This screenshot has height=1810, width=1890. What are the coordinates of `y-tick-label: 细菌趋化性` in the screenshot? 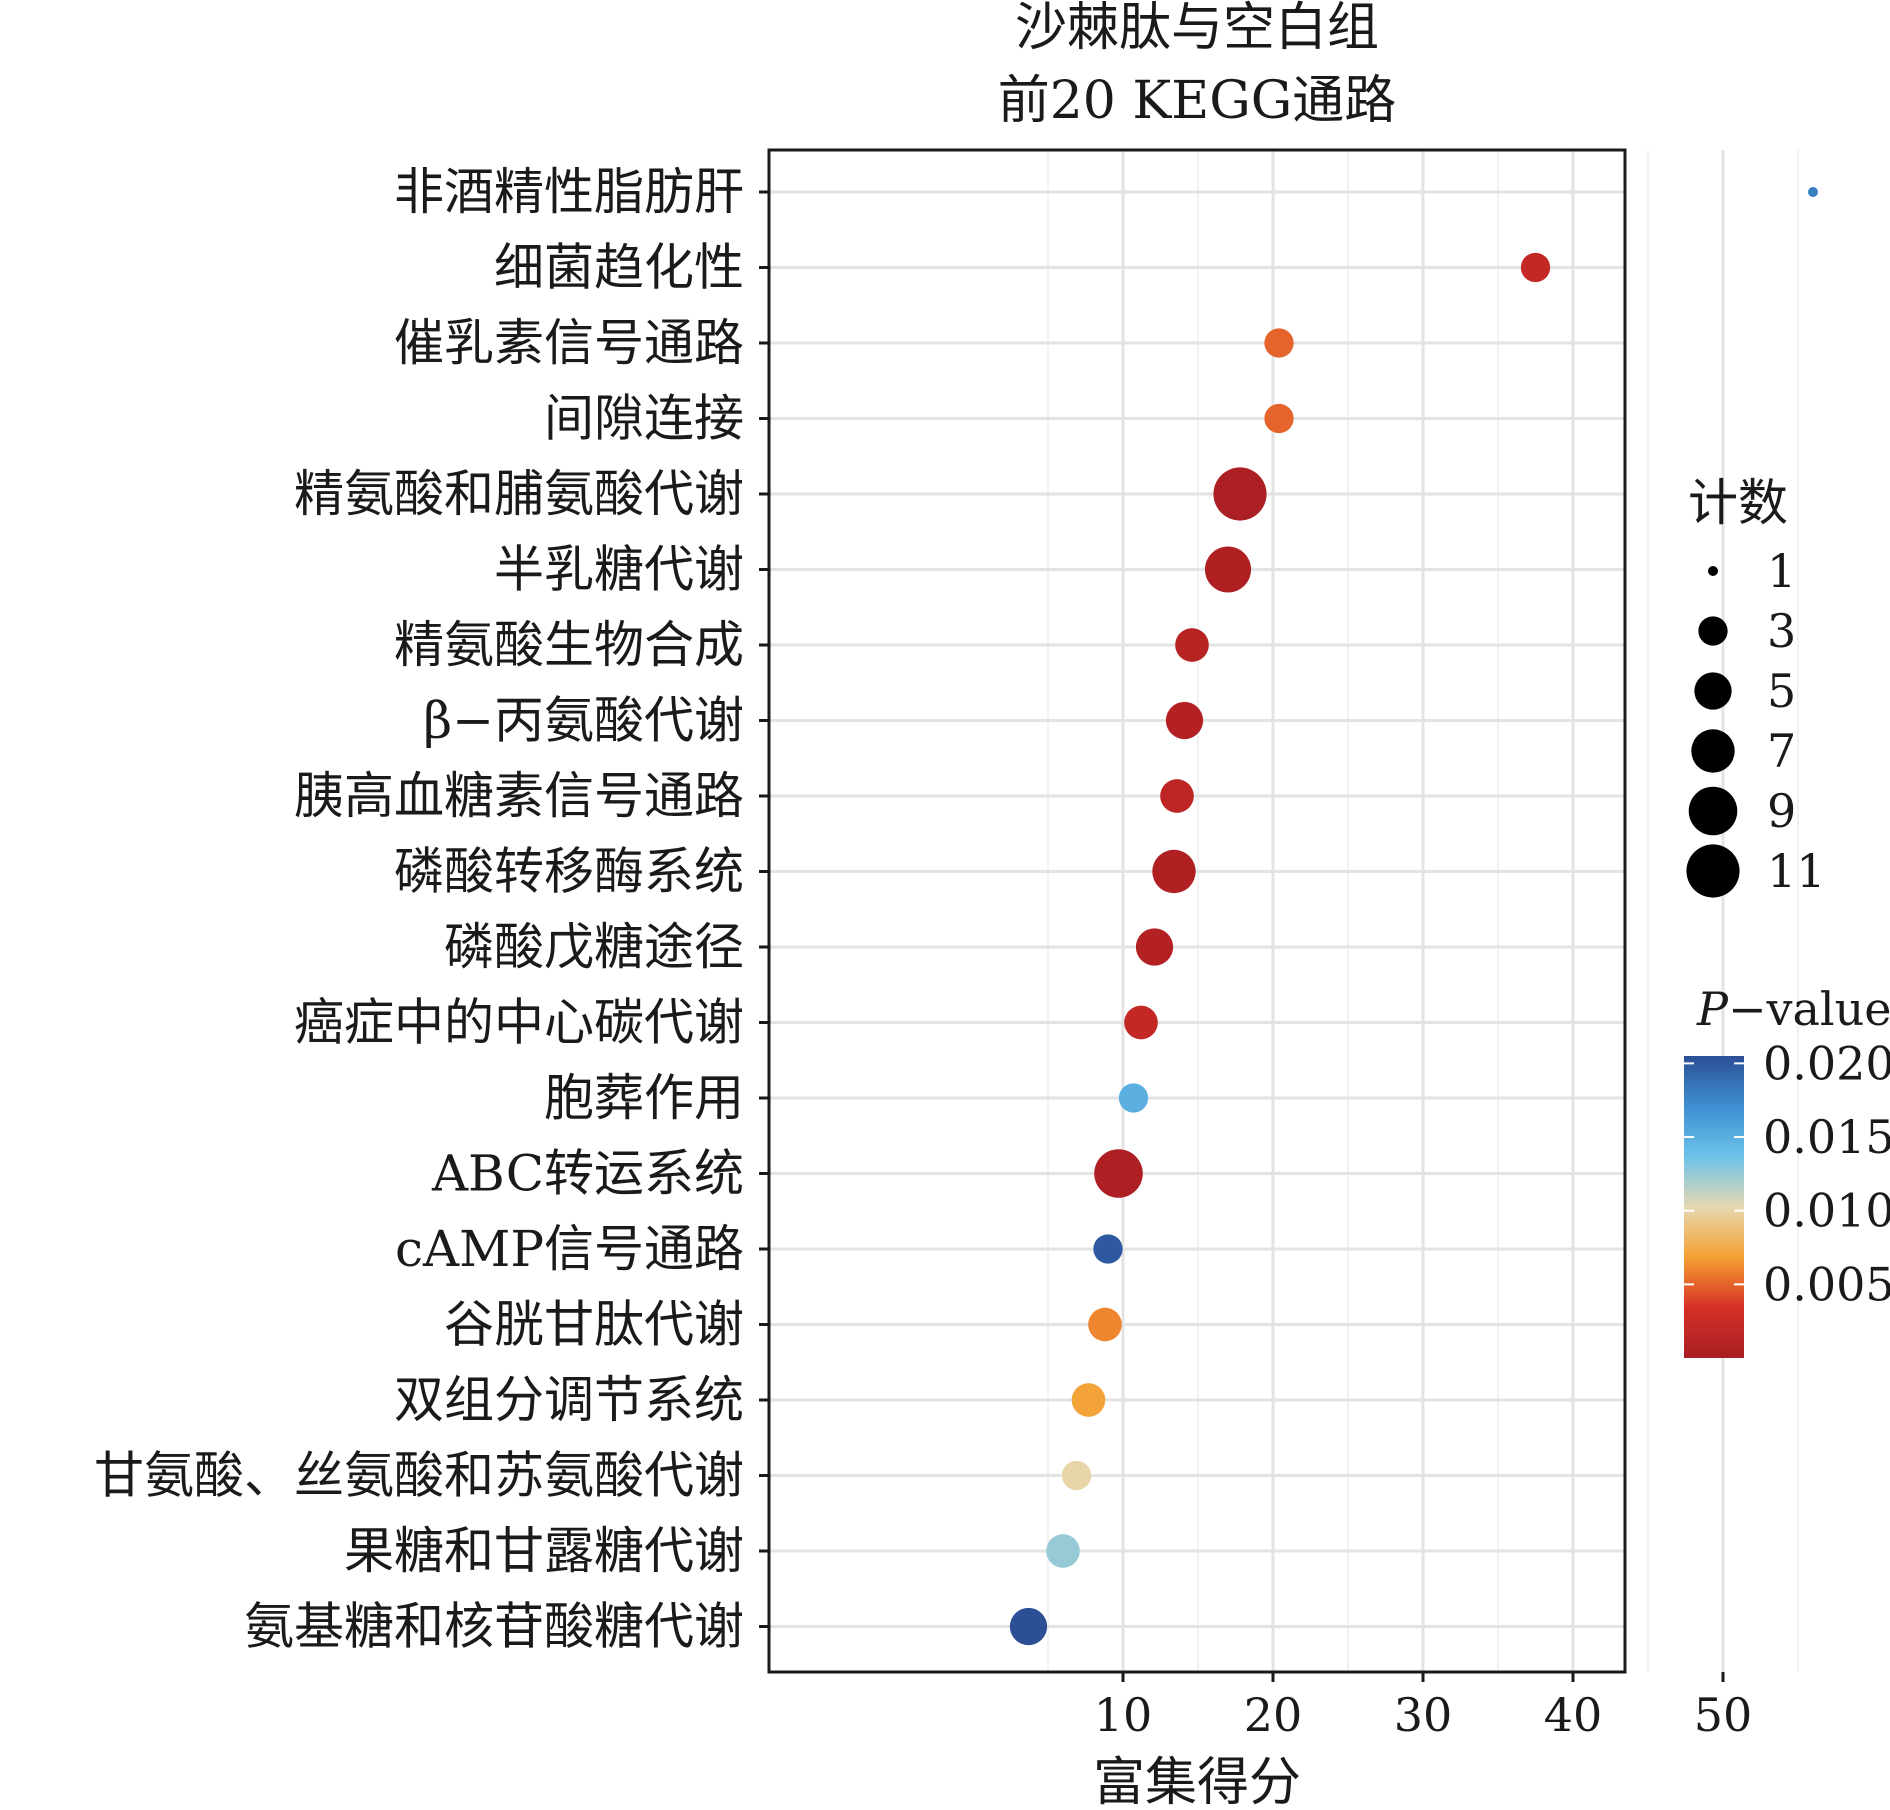 It's located at (619, 268).